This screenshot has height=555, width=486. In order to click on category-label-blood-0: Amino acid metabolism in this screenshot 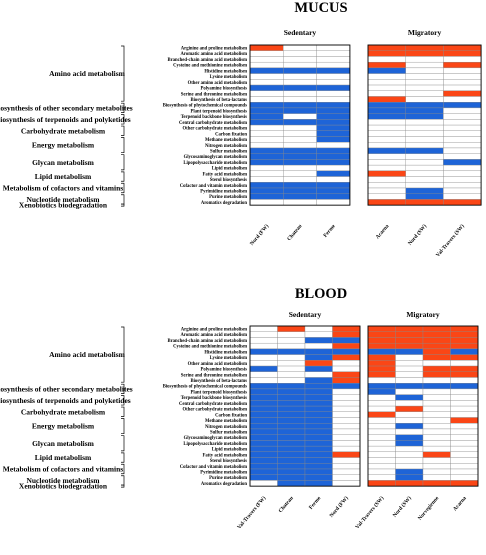, I will do `click(87, 354)`.